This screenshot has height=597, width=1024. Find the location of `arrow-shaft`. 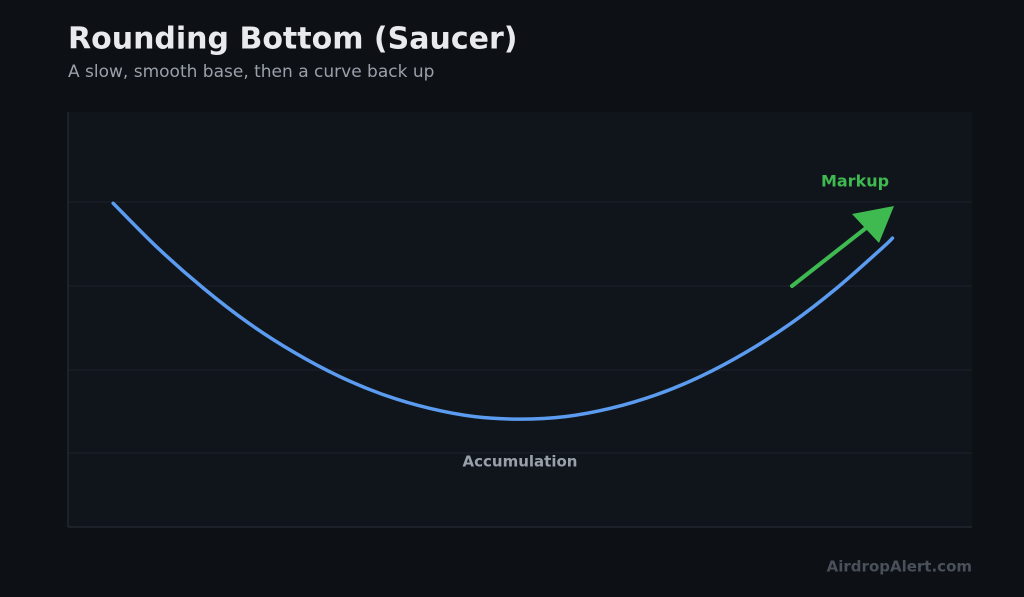

arrow-shaft is located at coordinates (829, 257).